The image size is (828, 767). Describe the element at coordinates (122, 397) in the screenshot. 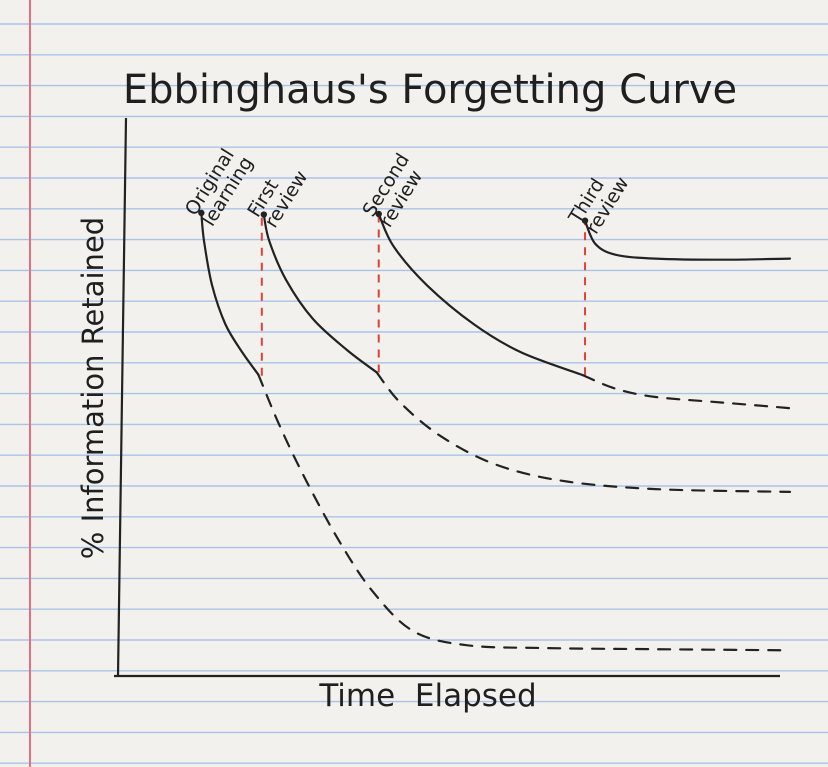

I see `y-axis` at that location.